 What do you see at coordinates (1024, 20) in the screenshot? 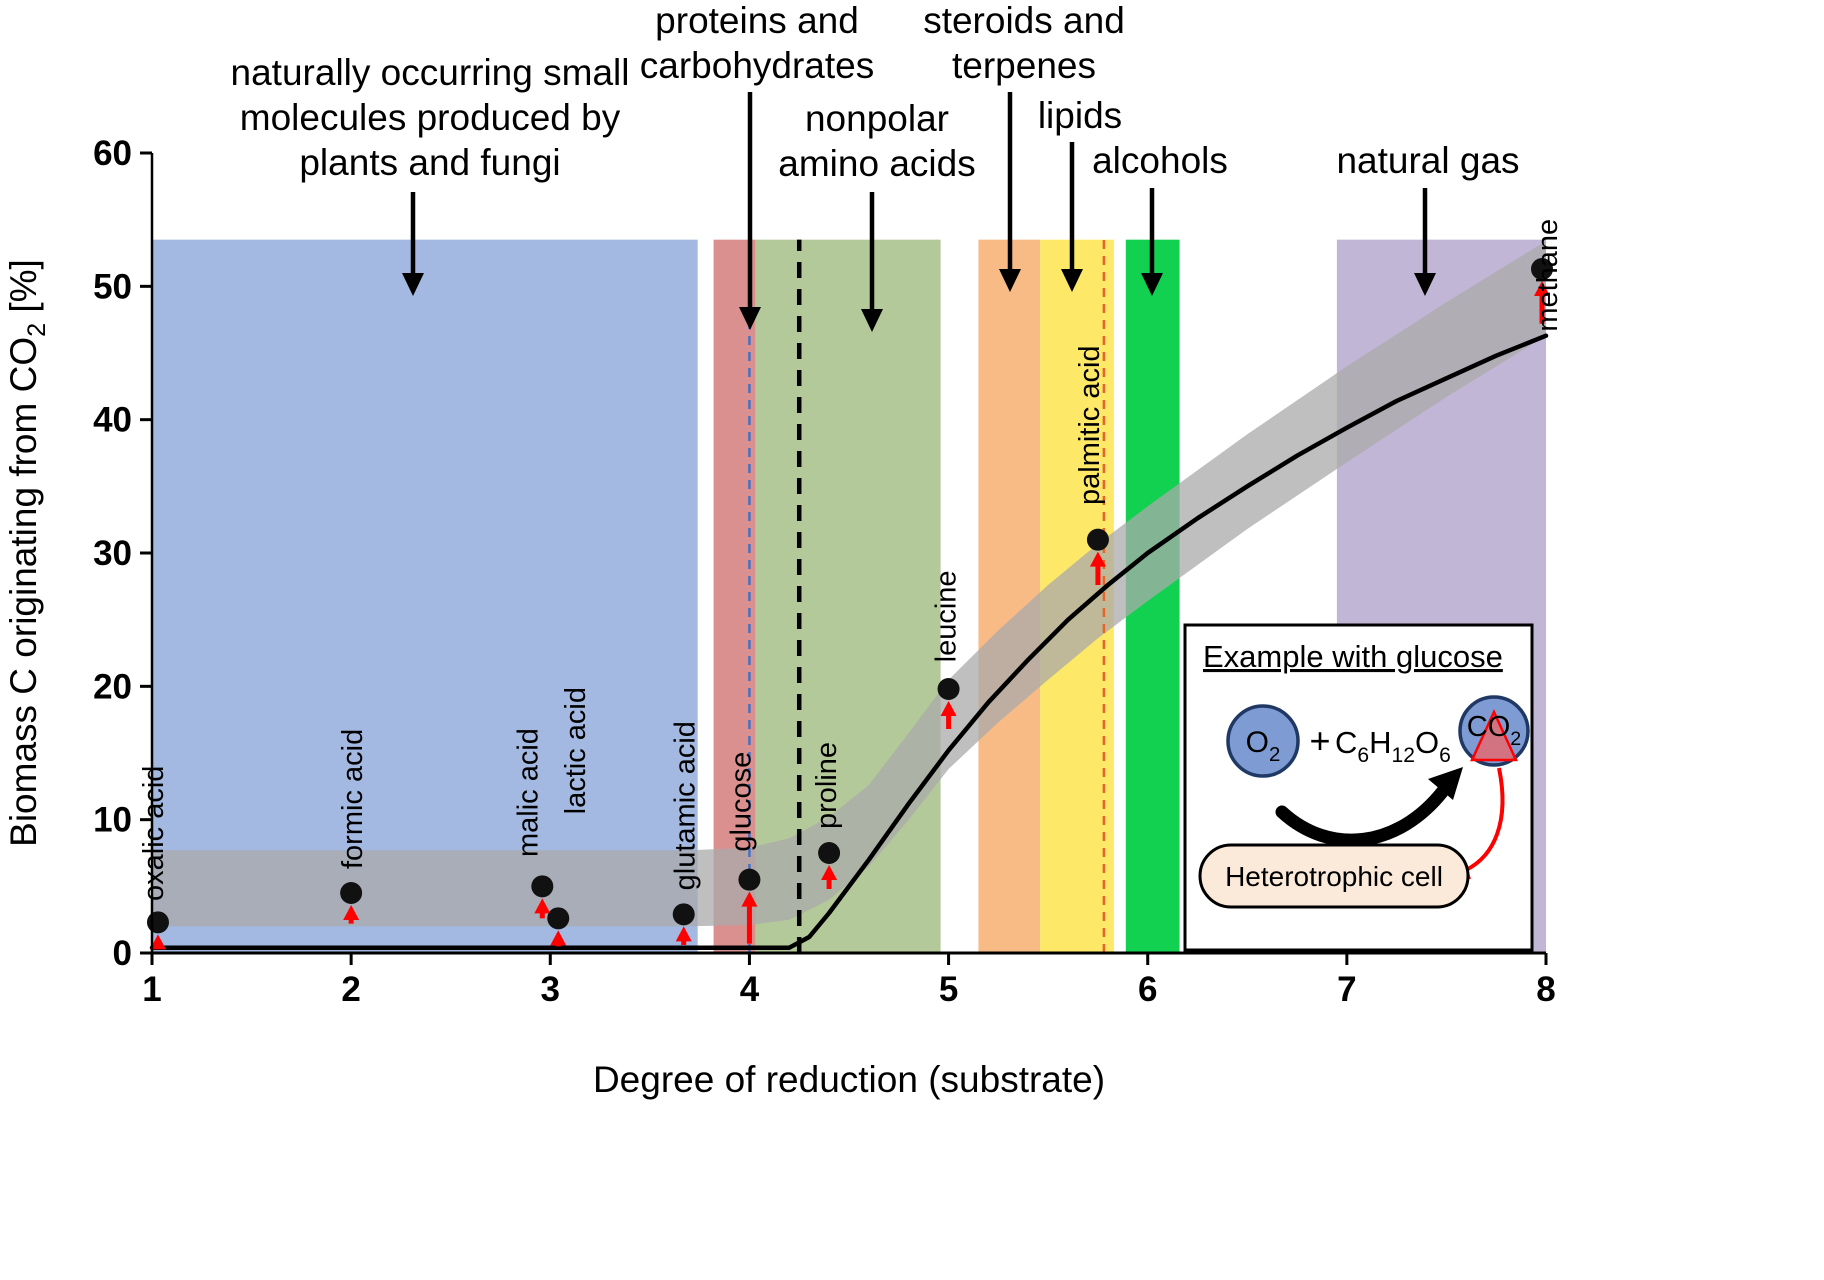
I see `annotation-line: steroids and` at bounding box center [1024, 20].